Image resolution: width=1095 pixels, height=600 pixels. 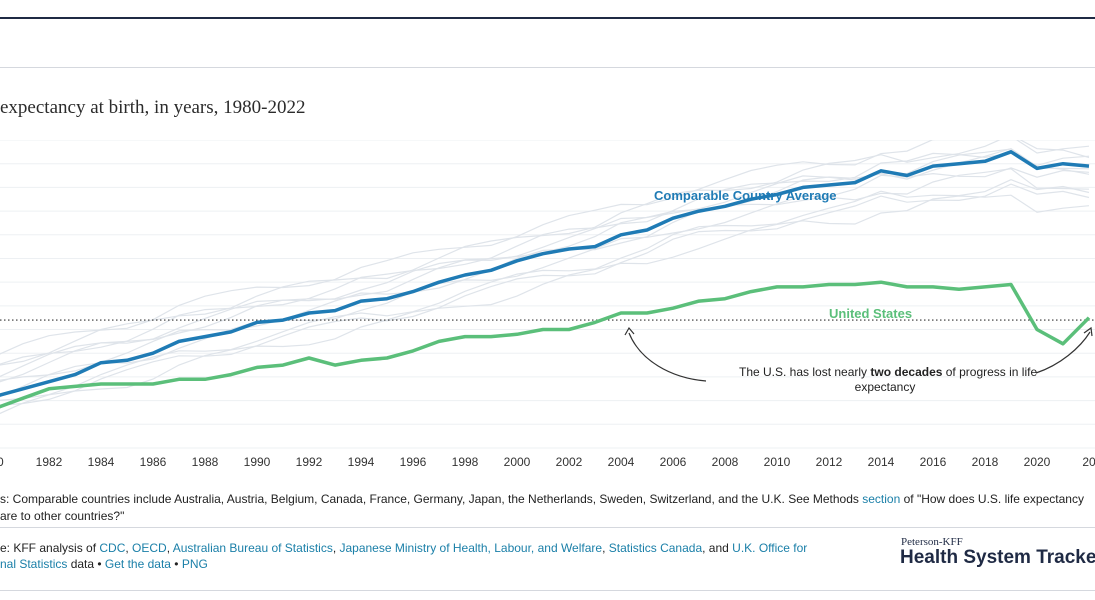 I want to click on png-link: PNG, so click(x=194, y=564).